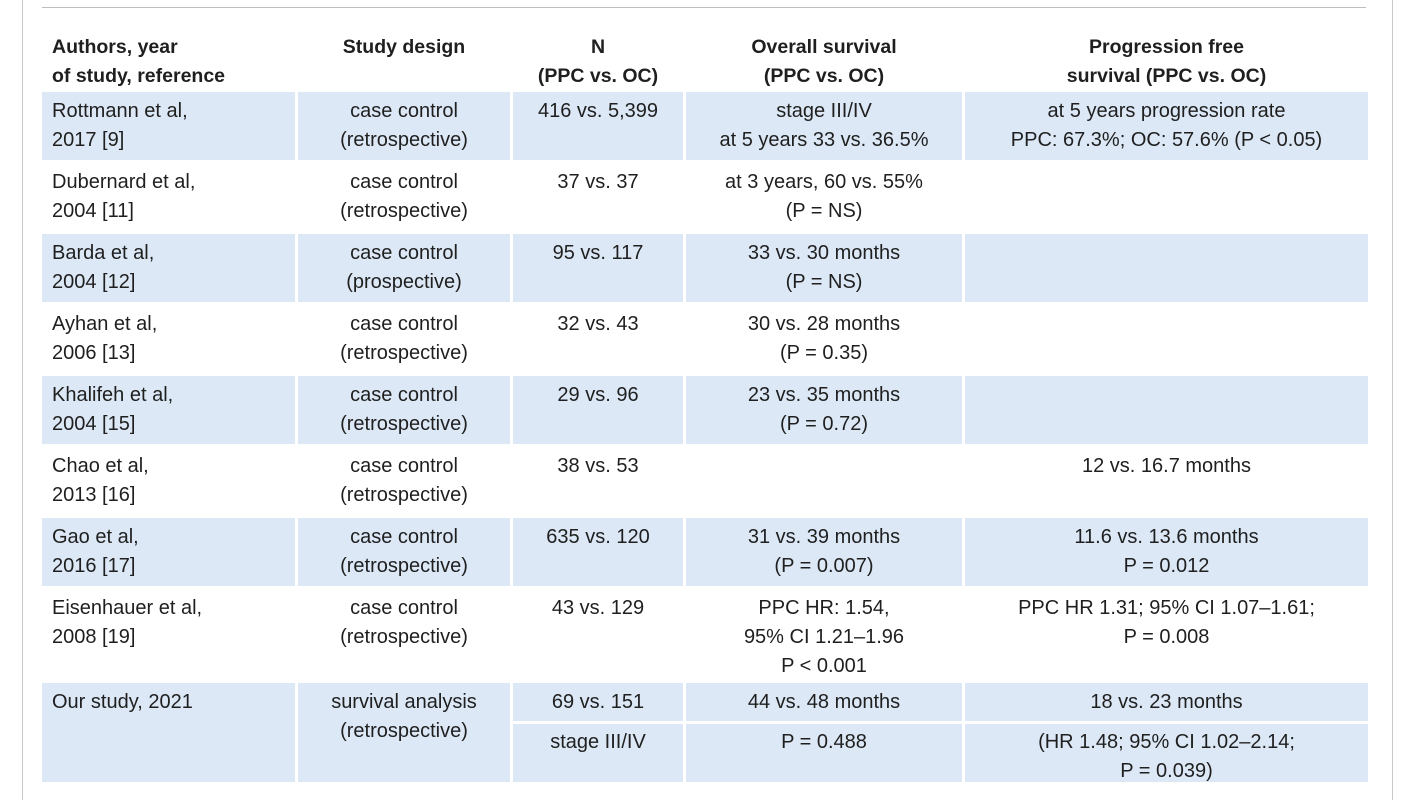 This screenshot has width=1417, height=800. I want to click on cell-line: 95 vs. 117, so click(598, 253).